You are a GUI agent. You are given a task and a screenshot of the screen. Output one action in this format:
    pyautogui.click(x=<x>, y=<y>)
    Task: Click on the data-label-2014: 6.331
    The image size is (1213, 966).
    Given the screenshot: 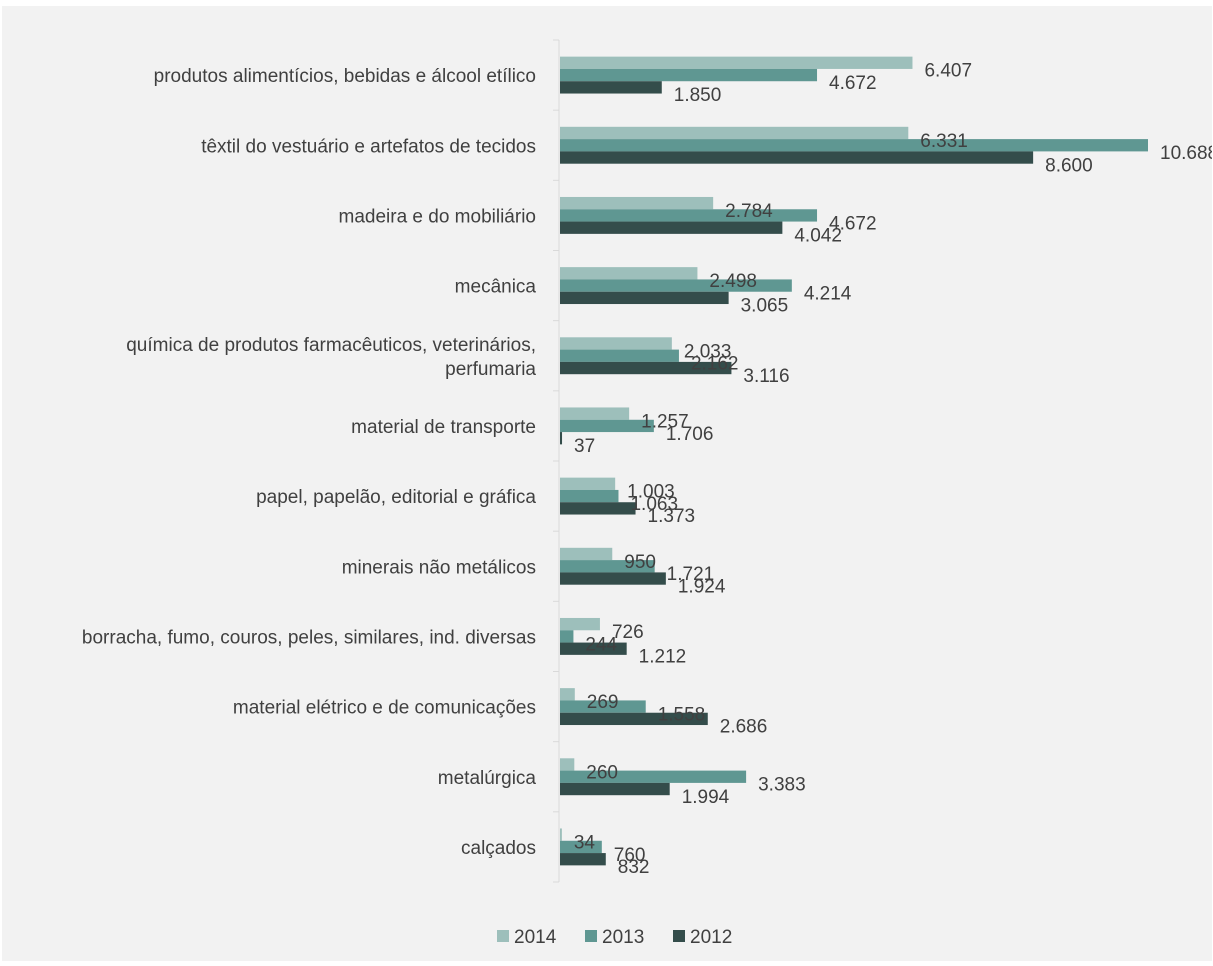 What is the action you would take?
    pyautogui.click(x=944, y=141)
    